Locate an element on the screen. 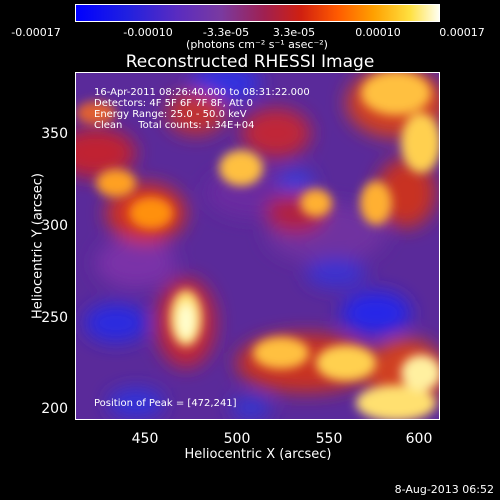  colorbar-tick: -0.00017 is located at coordinates (36, 32).